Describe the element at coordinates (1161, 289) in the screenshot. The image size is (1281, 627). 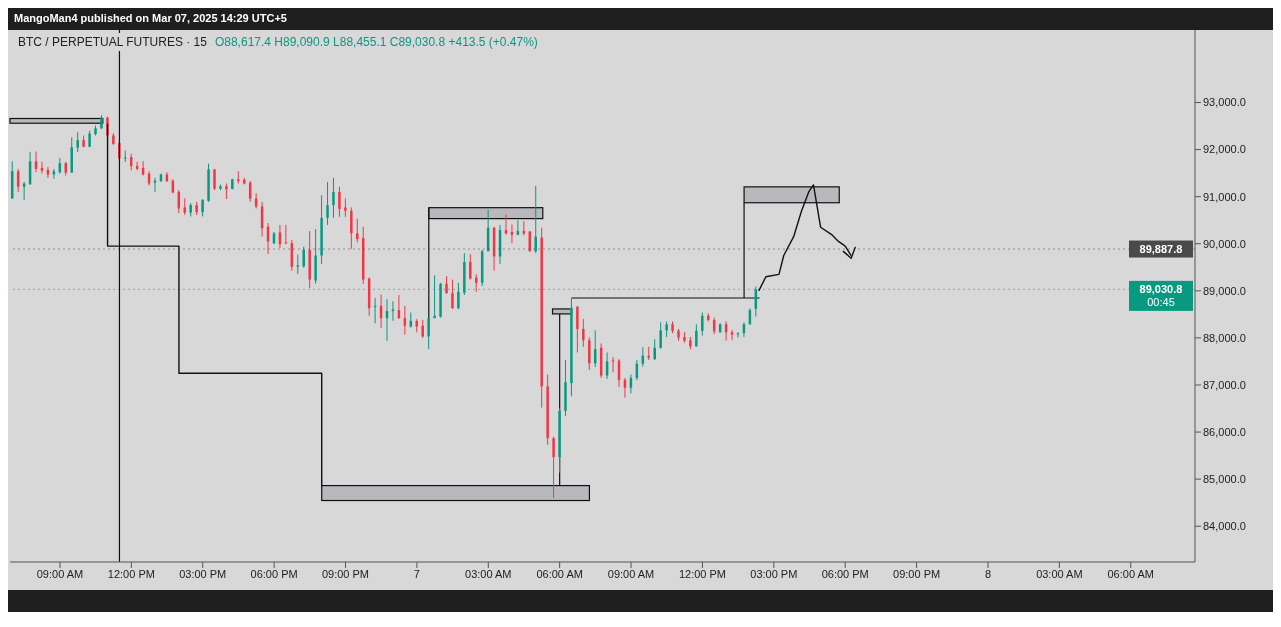
I see `ref-line-label: 89,030.8` at that location.